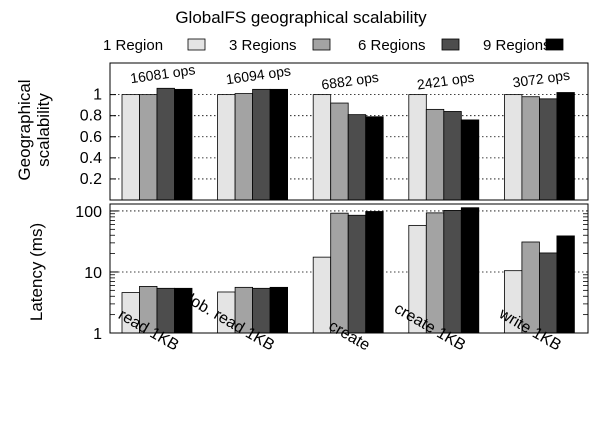 This screenshot has height=421, width=597. I want to click on top-ylabel-line-2: scalability, so click(43, 130).